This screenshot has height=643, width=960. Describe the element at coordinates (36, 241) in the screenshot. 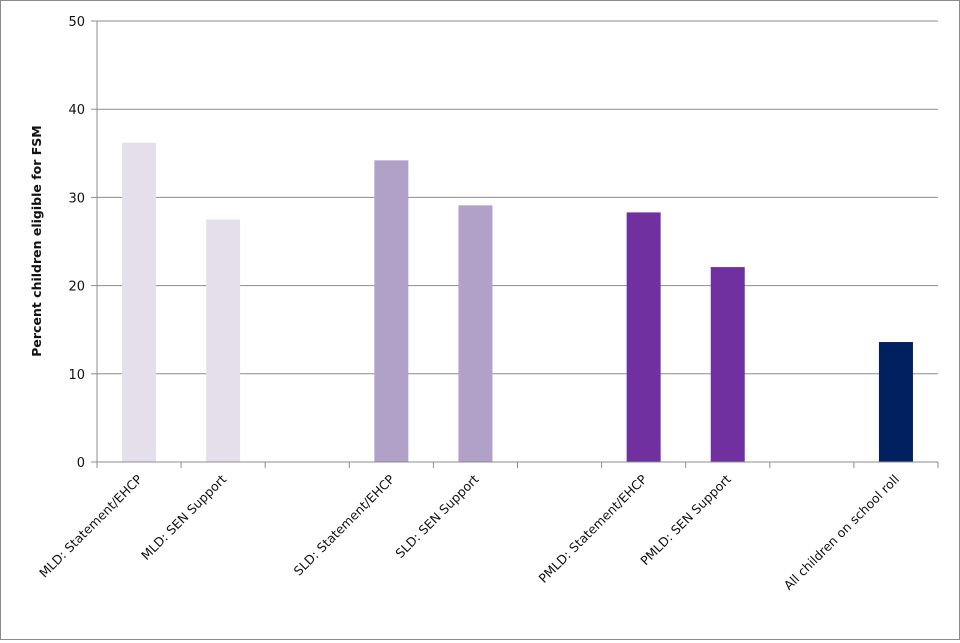

I see `y-axis-title: Percent children eligible for FSM` at that location.